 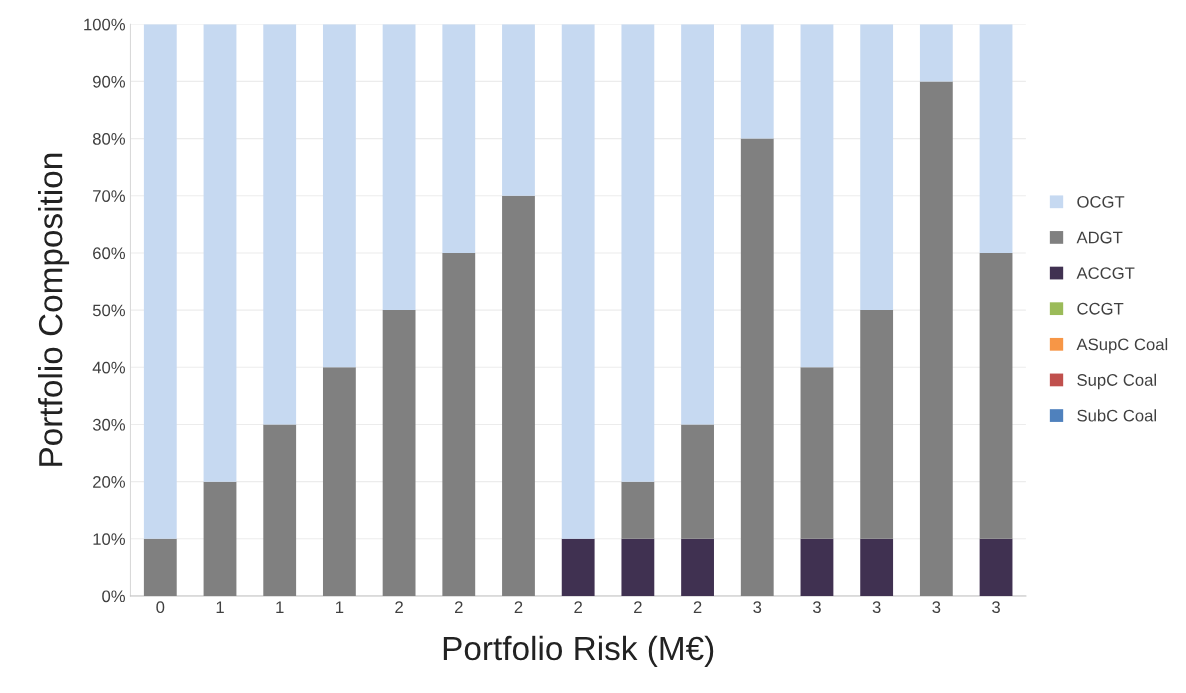 What do you see at coordinates (109, 539) in the screenshot?
I see `y-tick-label: 10%` at bounding box center [109, 539].